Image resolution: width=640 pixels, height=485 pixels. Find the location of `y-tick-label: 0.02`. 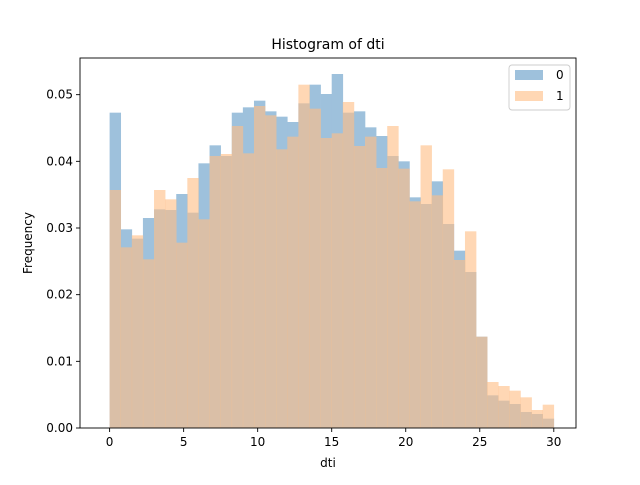

y-tick-label: 0.02 is located at coordinates (59, 295).